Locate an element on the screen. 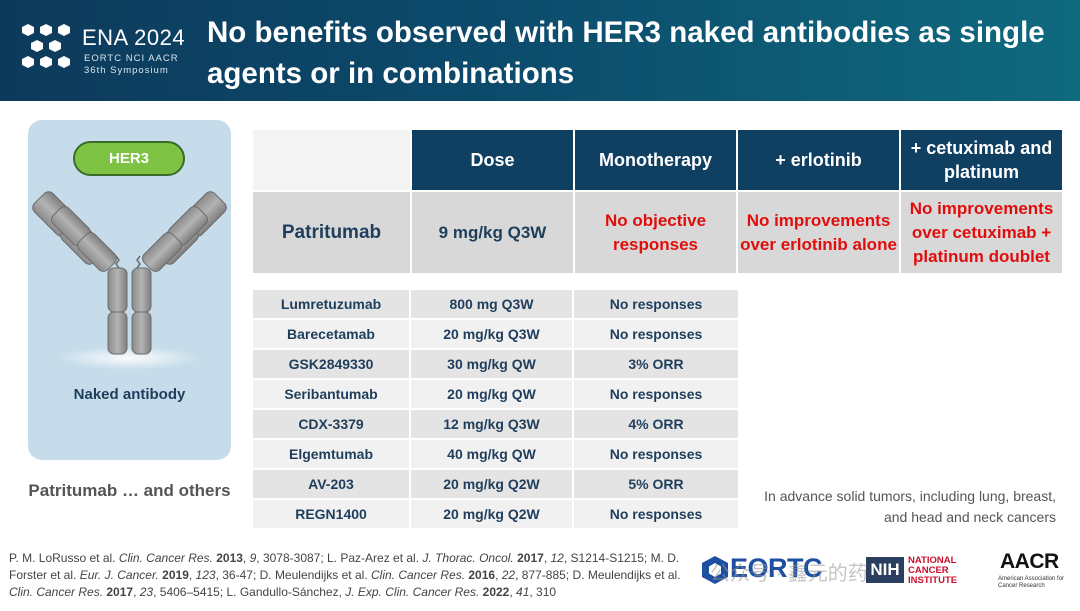  conference-organizers: EORTC NCI AACR is located at coordinates (131, 58).